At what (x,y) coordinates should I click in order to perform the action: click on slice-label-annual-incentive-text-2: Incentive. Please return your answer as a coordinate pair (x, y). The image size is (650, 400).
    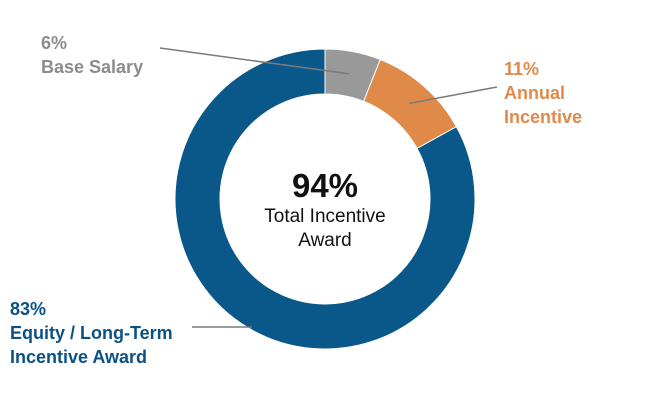
    Looking at the image, I should click on (543, 117).